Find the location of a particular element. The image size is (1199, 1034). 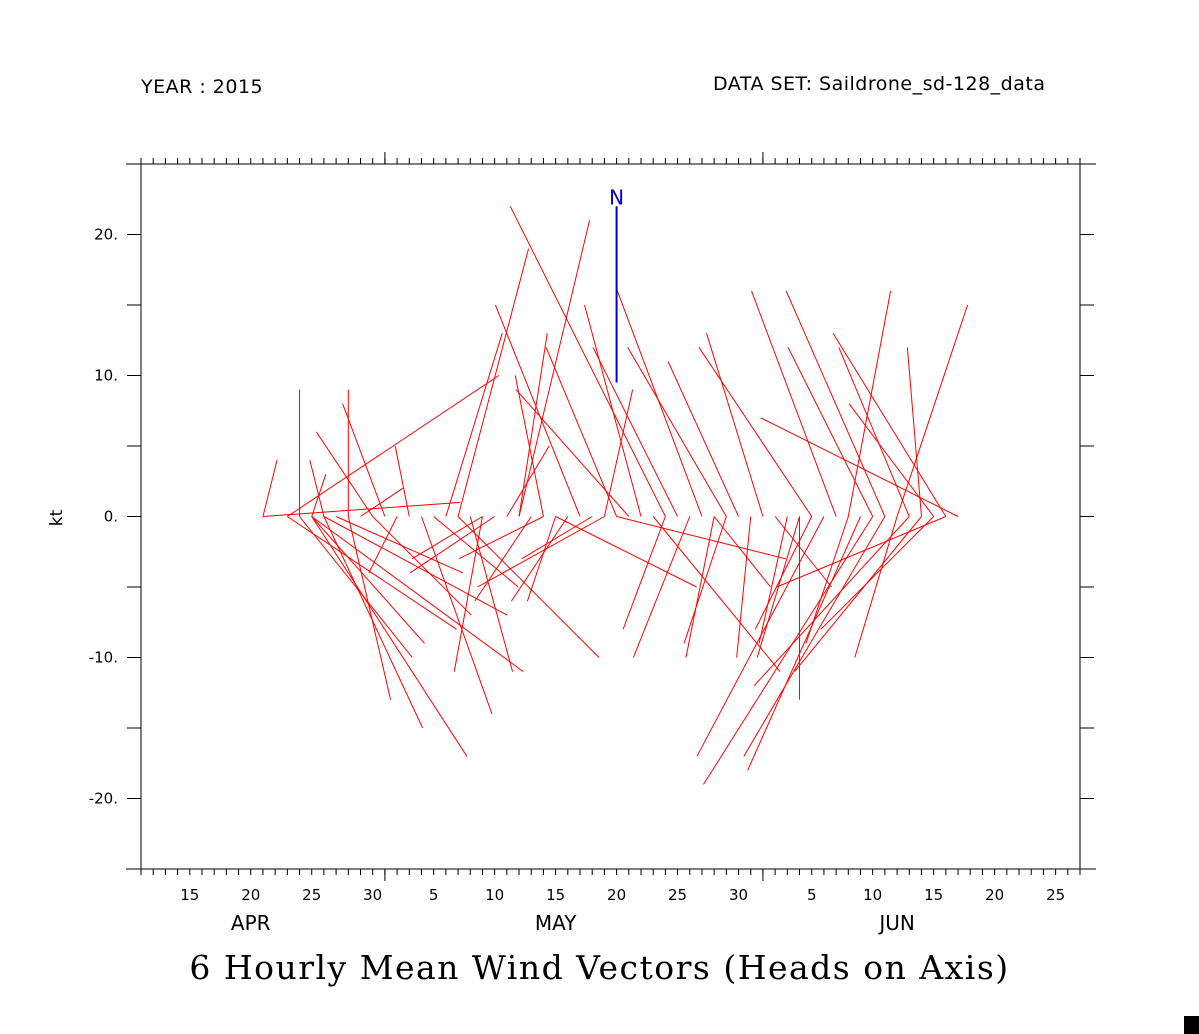

north-arrow-label: N is located at coordinates (616, 197).